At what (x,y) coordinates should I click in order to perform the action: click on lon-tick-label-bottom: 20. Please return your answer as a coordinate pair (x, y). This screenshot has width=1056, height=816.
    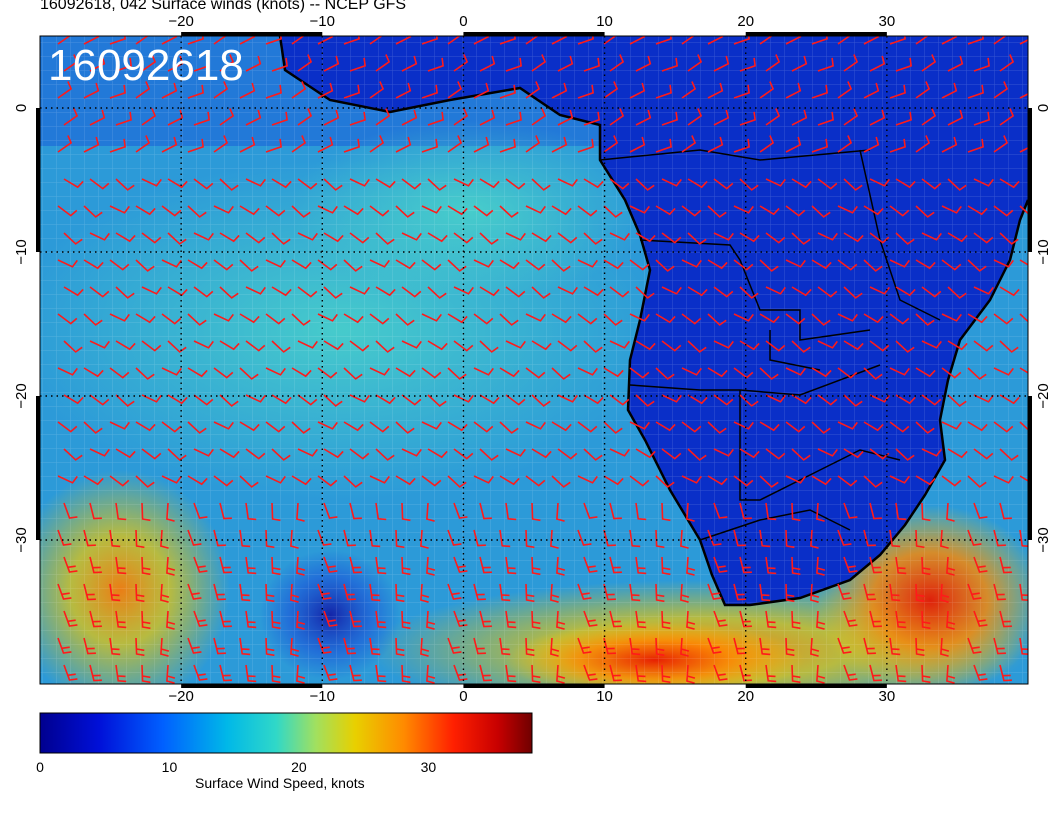
    Looking at the image, I should click on (745, 696).